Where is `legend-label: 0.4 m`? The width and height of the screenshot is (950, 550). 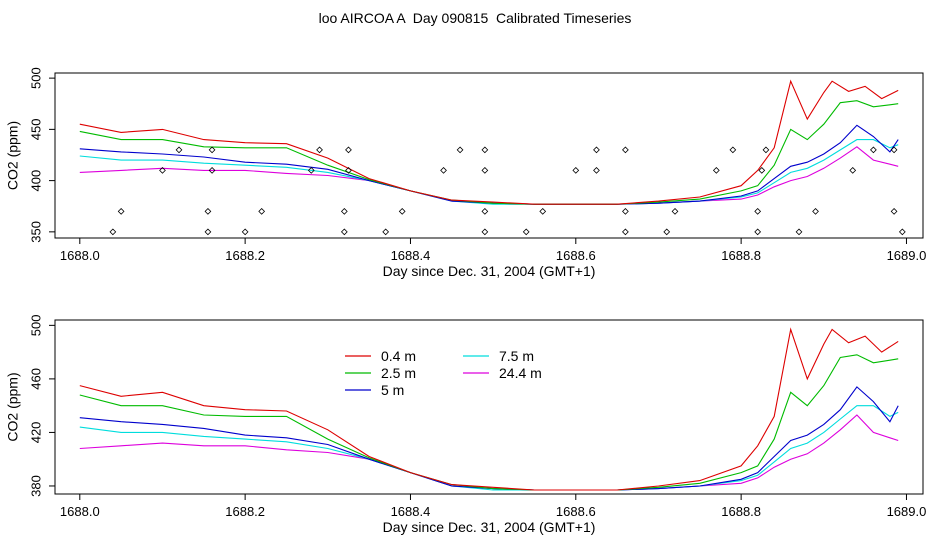
legend-label: 0.4 m is located at coordinates (398, 356).